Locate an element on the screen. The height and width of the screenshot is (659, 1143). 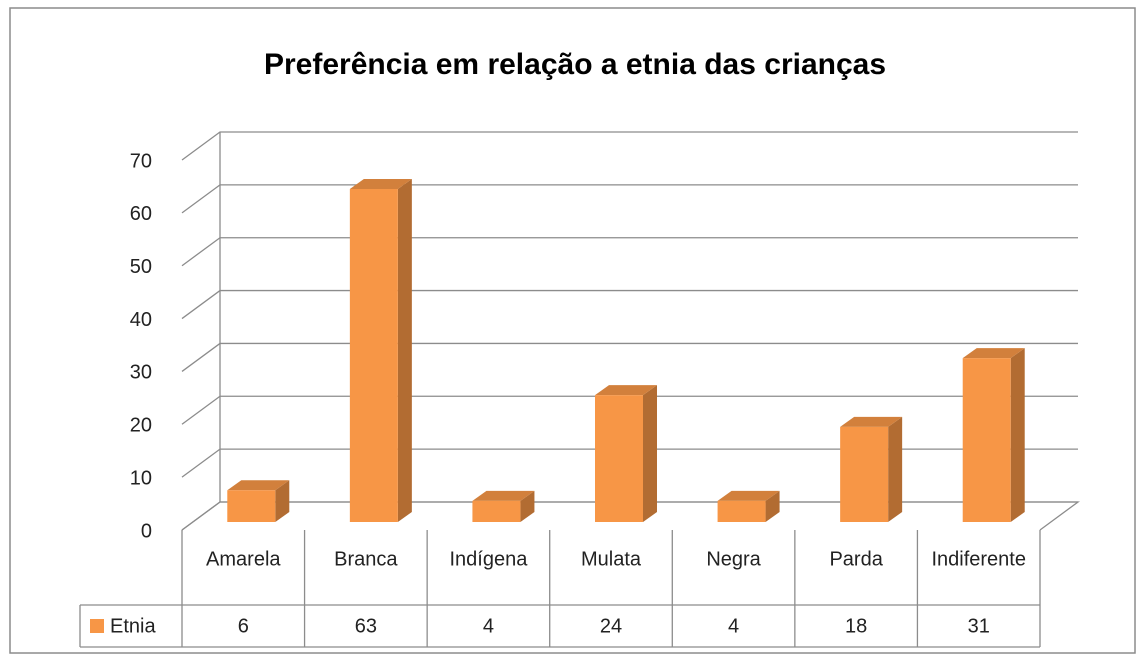
data-table-value: 18 is located at coordinates (856, 626).